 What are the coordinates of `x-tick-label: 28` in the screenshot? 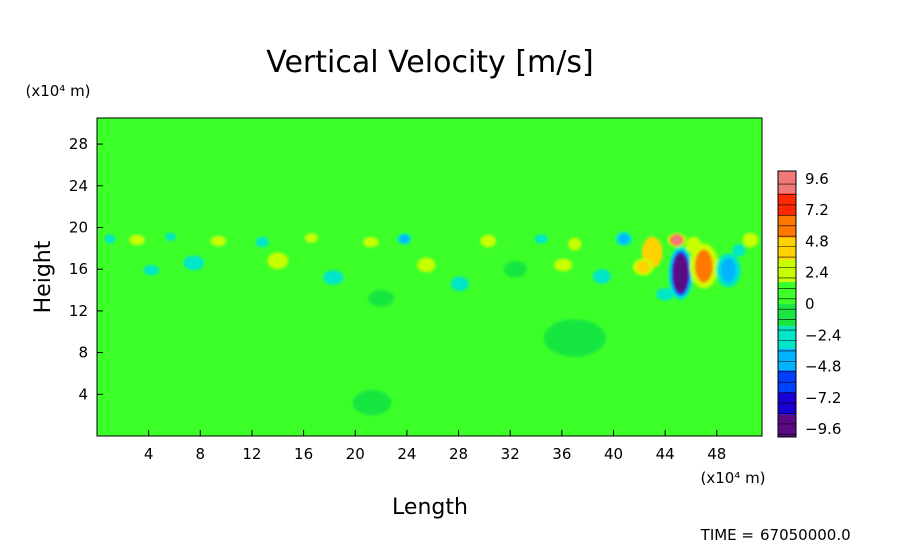 It's located at (458, 454).